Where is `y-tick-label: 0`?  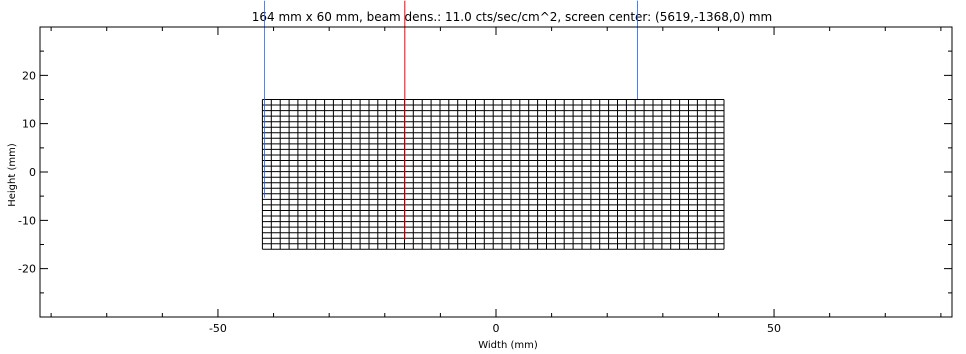 y-tick-label: 0 is located at coordinates (32, 172).